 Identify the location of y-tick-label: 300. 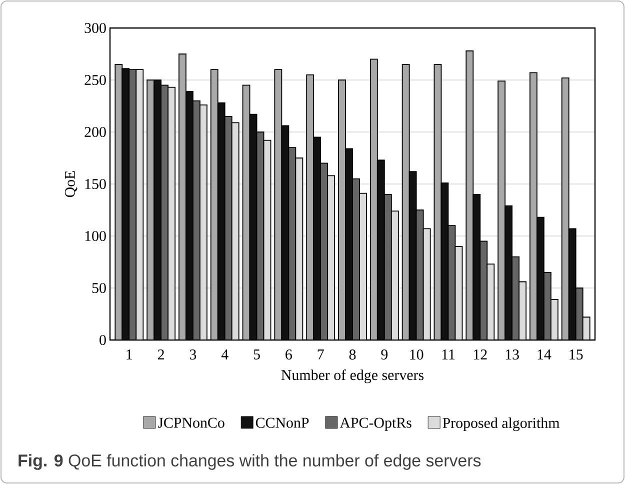
(95, 28).